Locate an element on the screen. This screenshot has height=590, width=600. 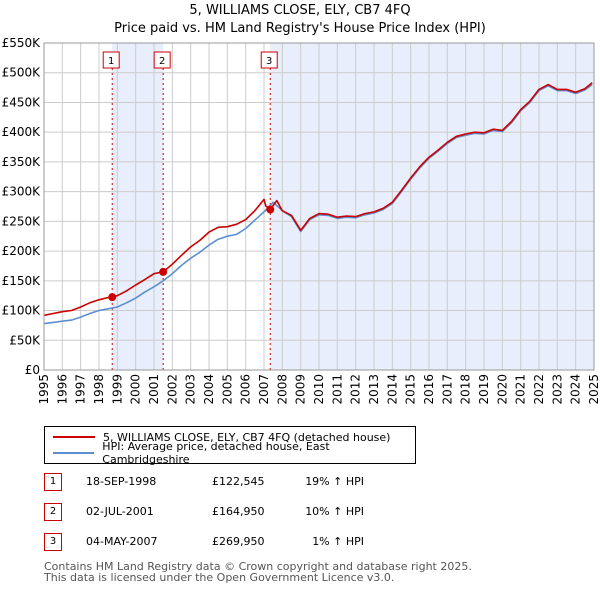
x-tick-label: 1995 is located at coordinates (44, 389).